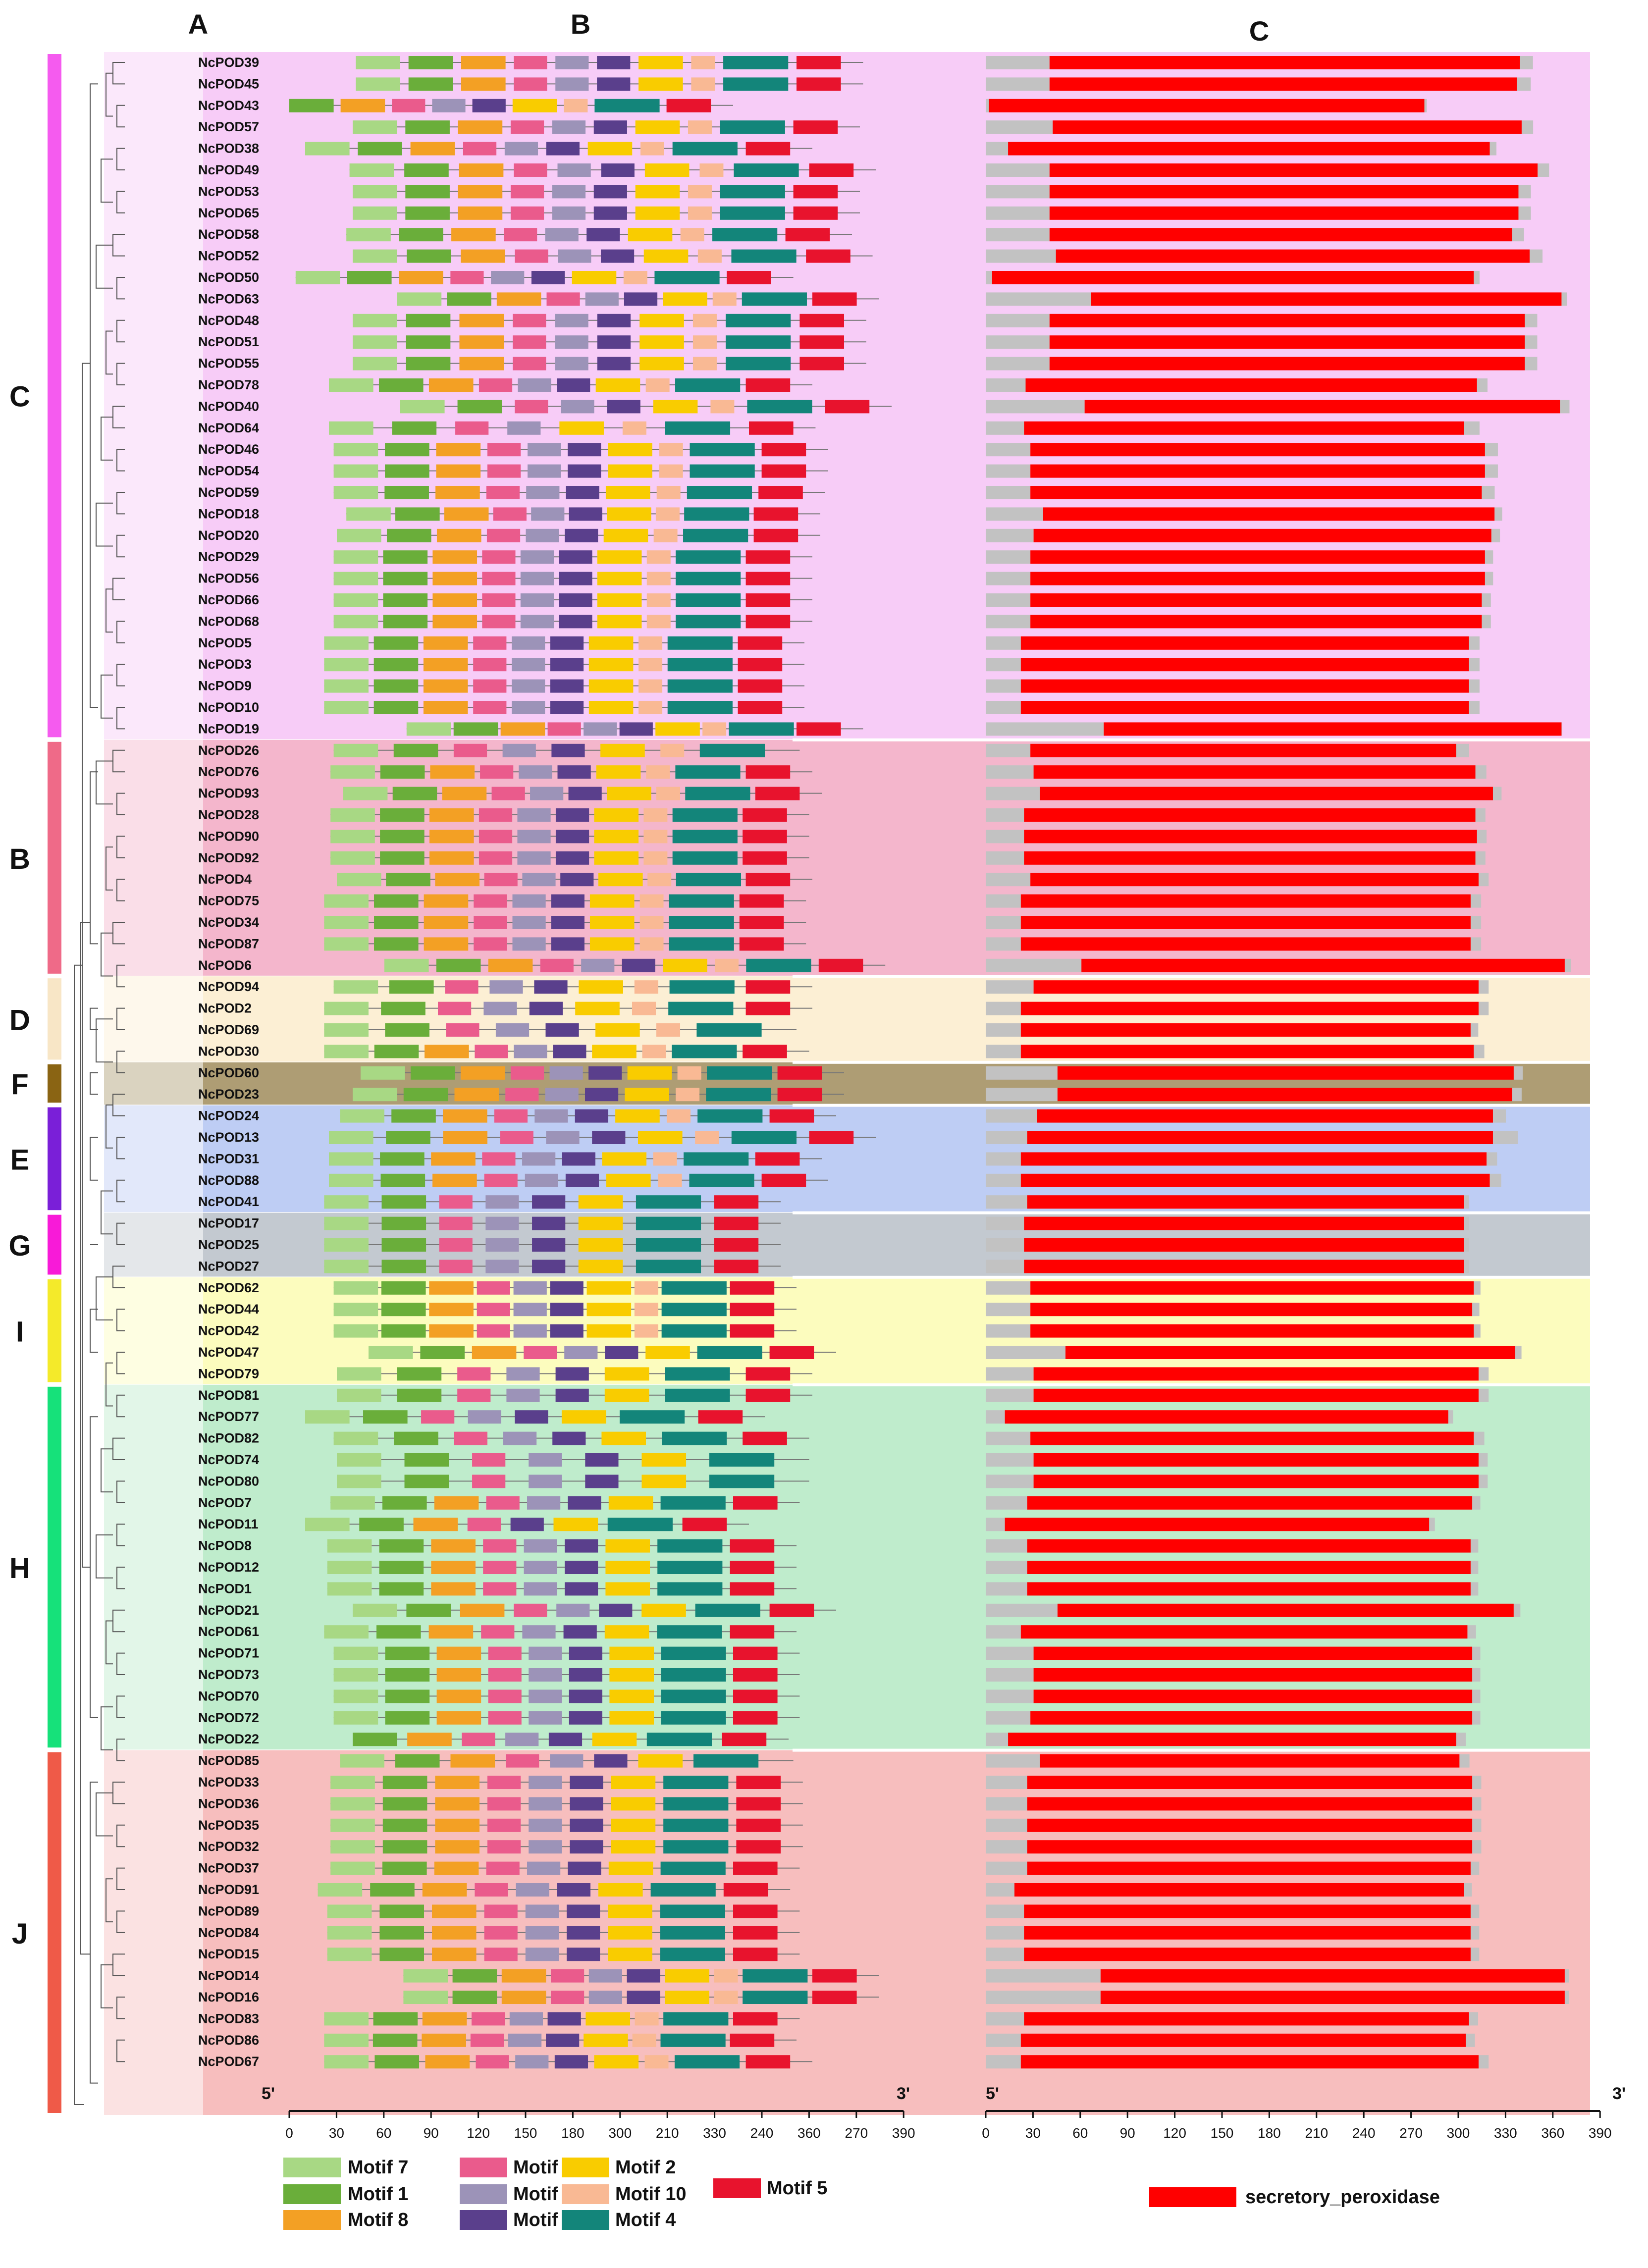 Image resolution: width=1648 pixels, height=2268 pixels. Describe the element at coordinates (478, 2133) in the screenshot. I see `axis-tick-label: 120` at that location.